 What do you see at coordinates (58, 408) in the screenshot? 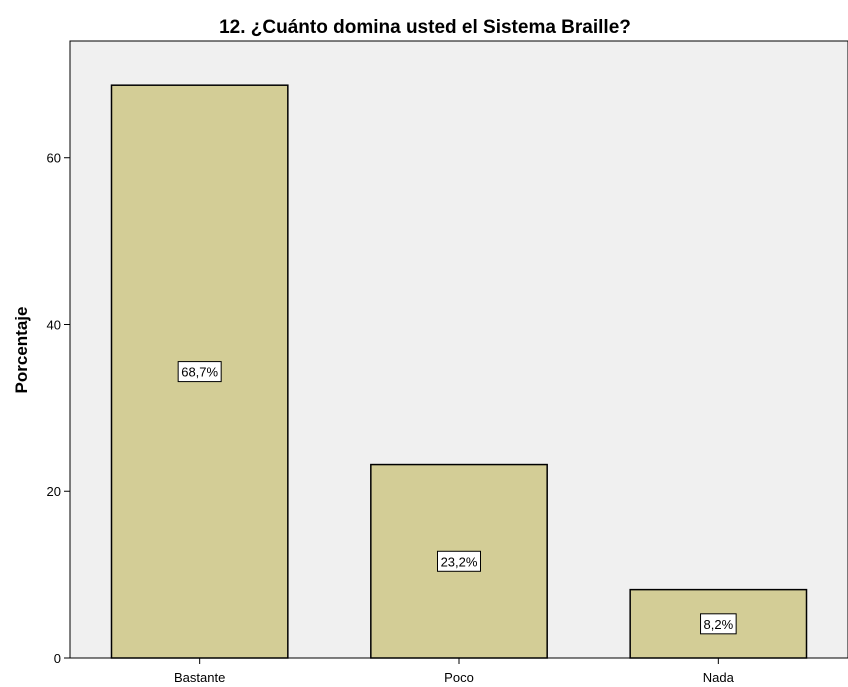
I see `y-axis-ticks: 0 20 40 60` at bounding box center [58, 408].